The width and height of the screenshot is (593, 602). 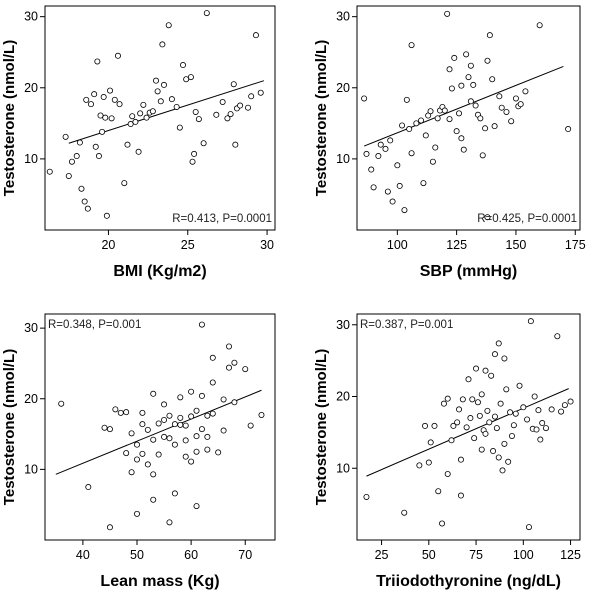 What do you see at coordinates (108, 245) in the screenshot?
I see `x-tick-label: 20` at bounding box center [108, 245].